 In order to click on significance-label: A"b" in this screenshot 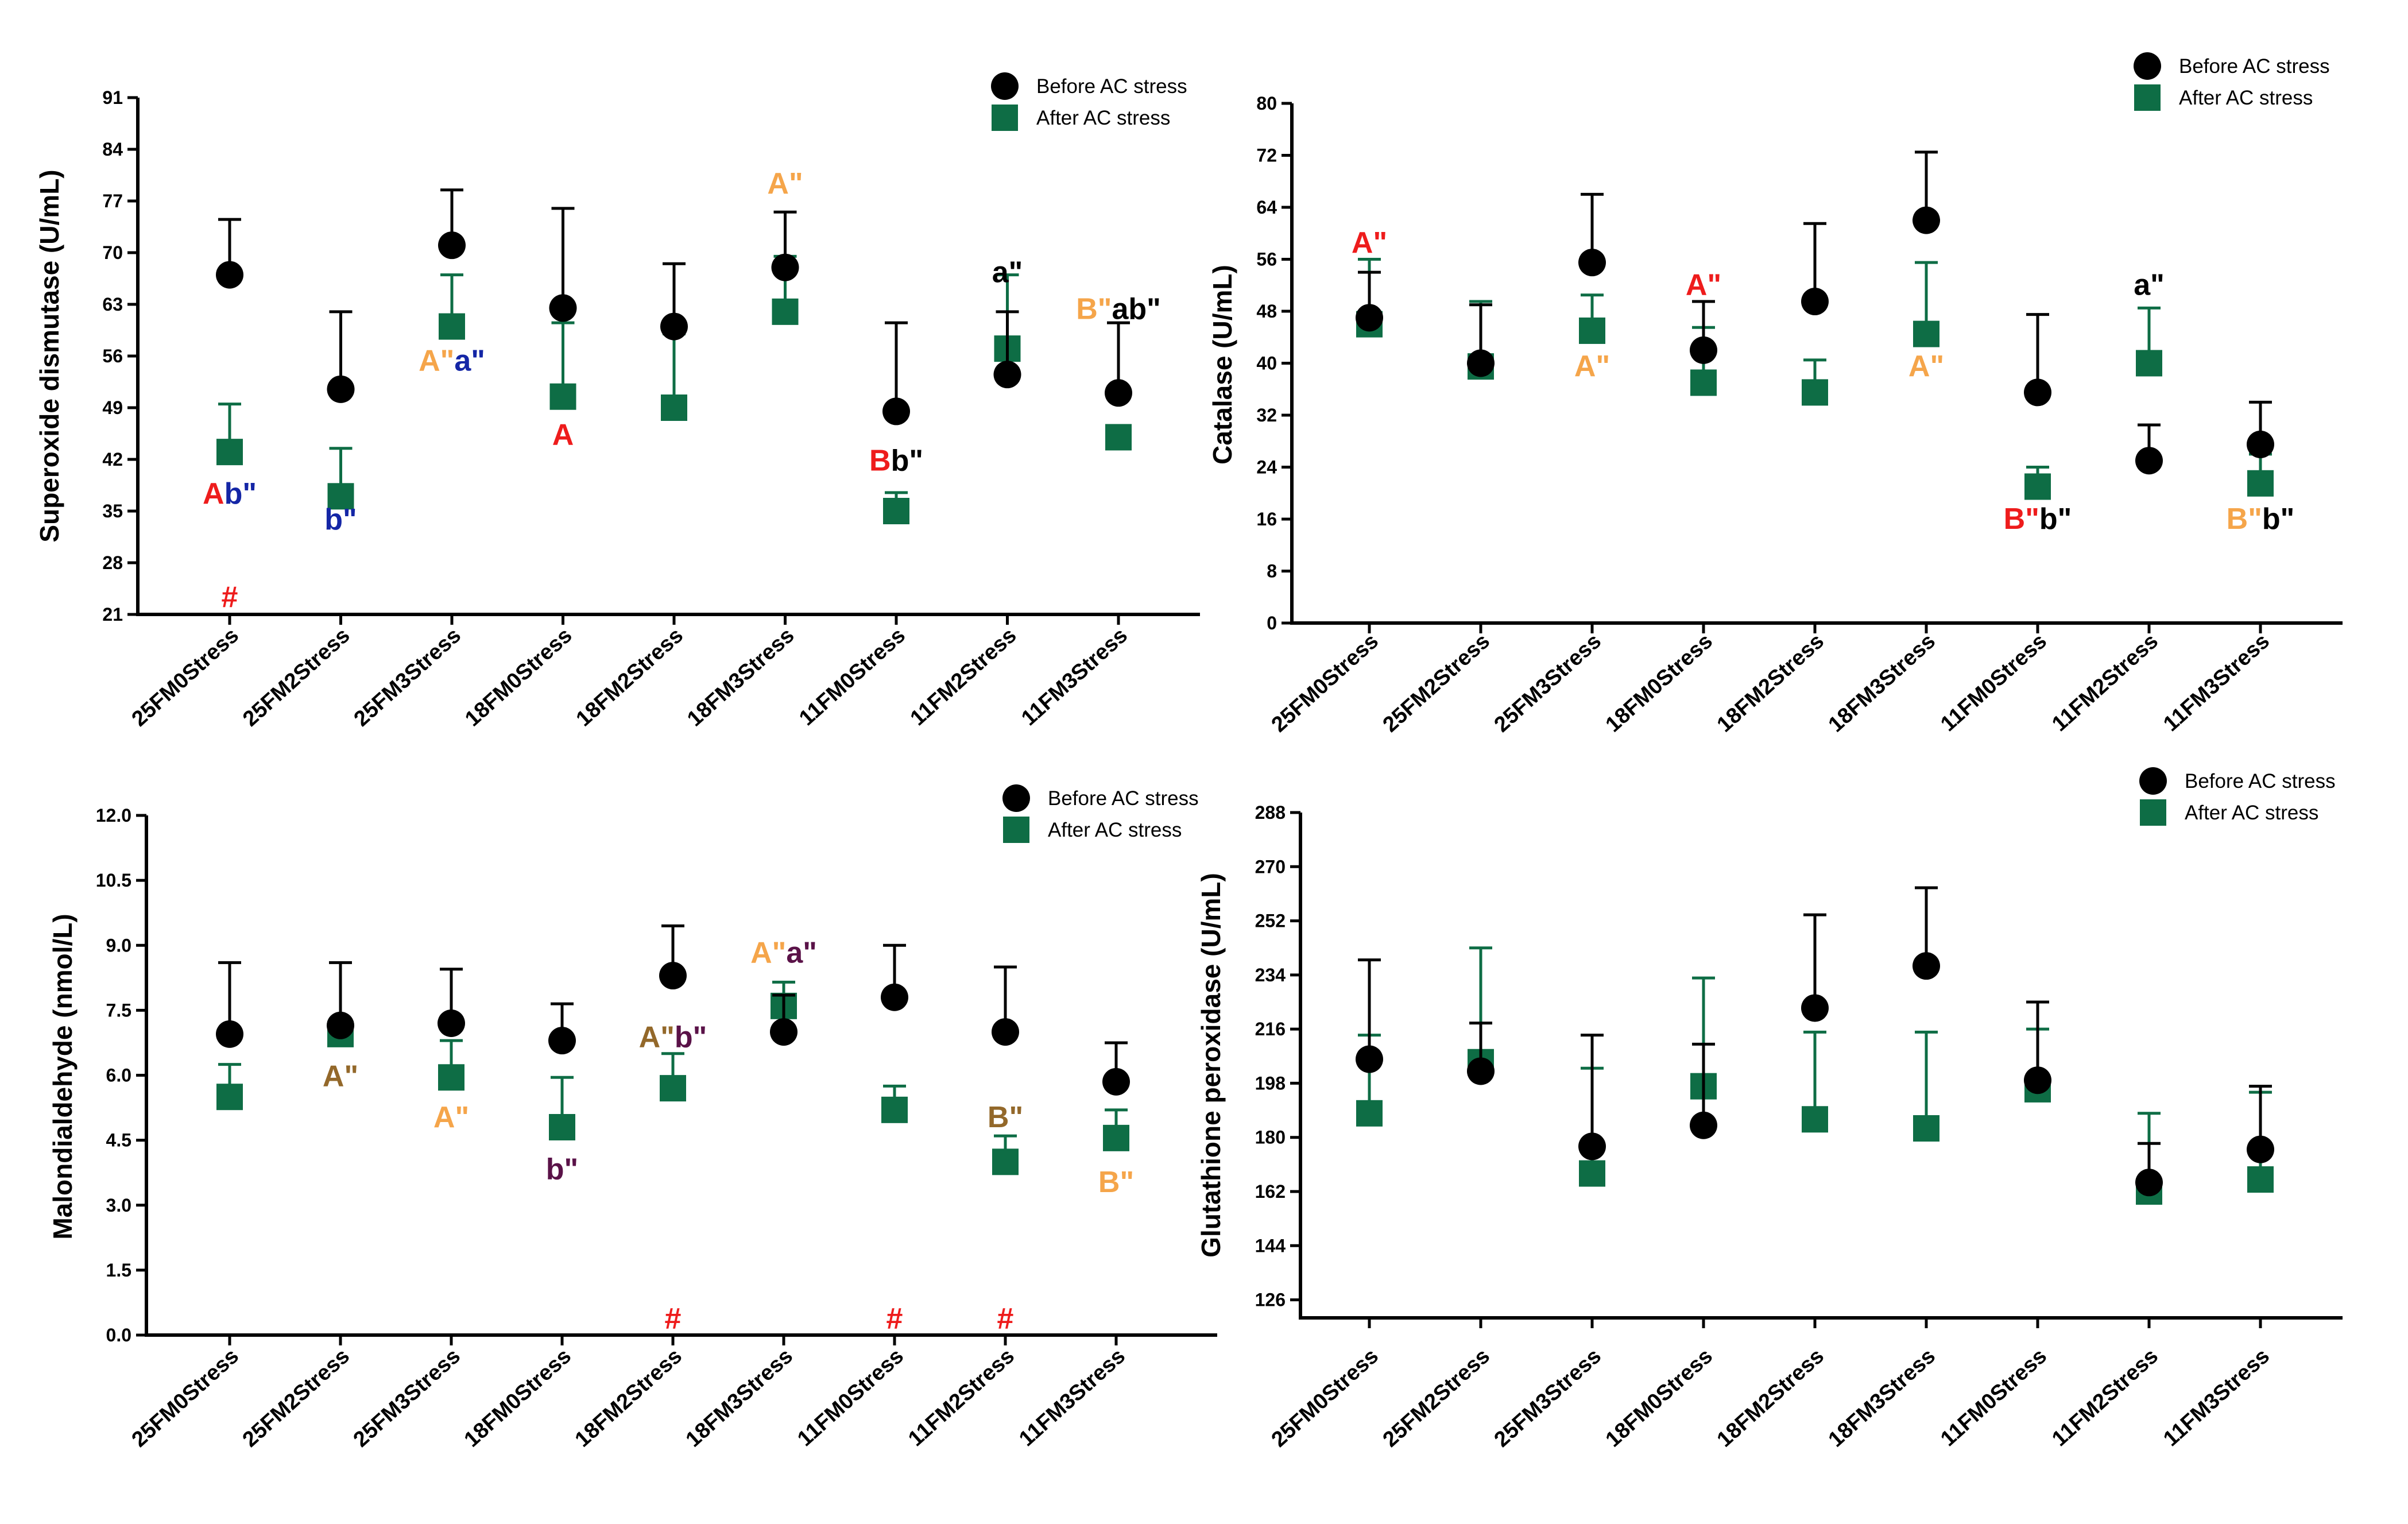, I will do `click(673, 1037)`.